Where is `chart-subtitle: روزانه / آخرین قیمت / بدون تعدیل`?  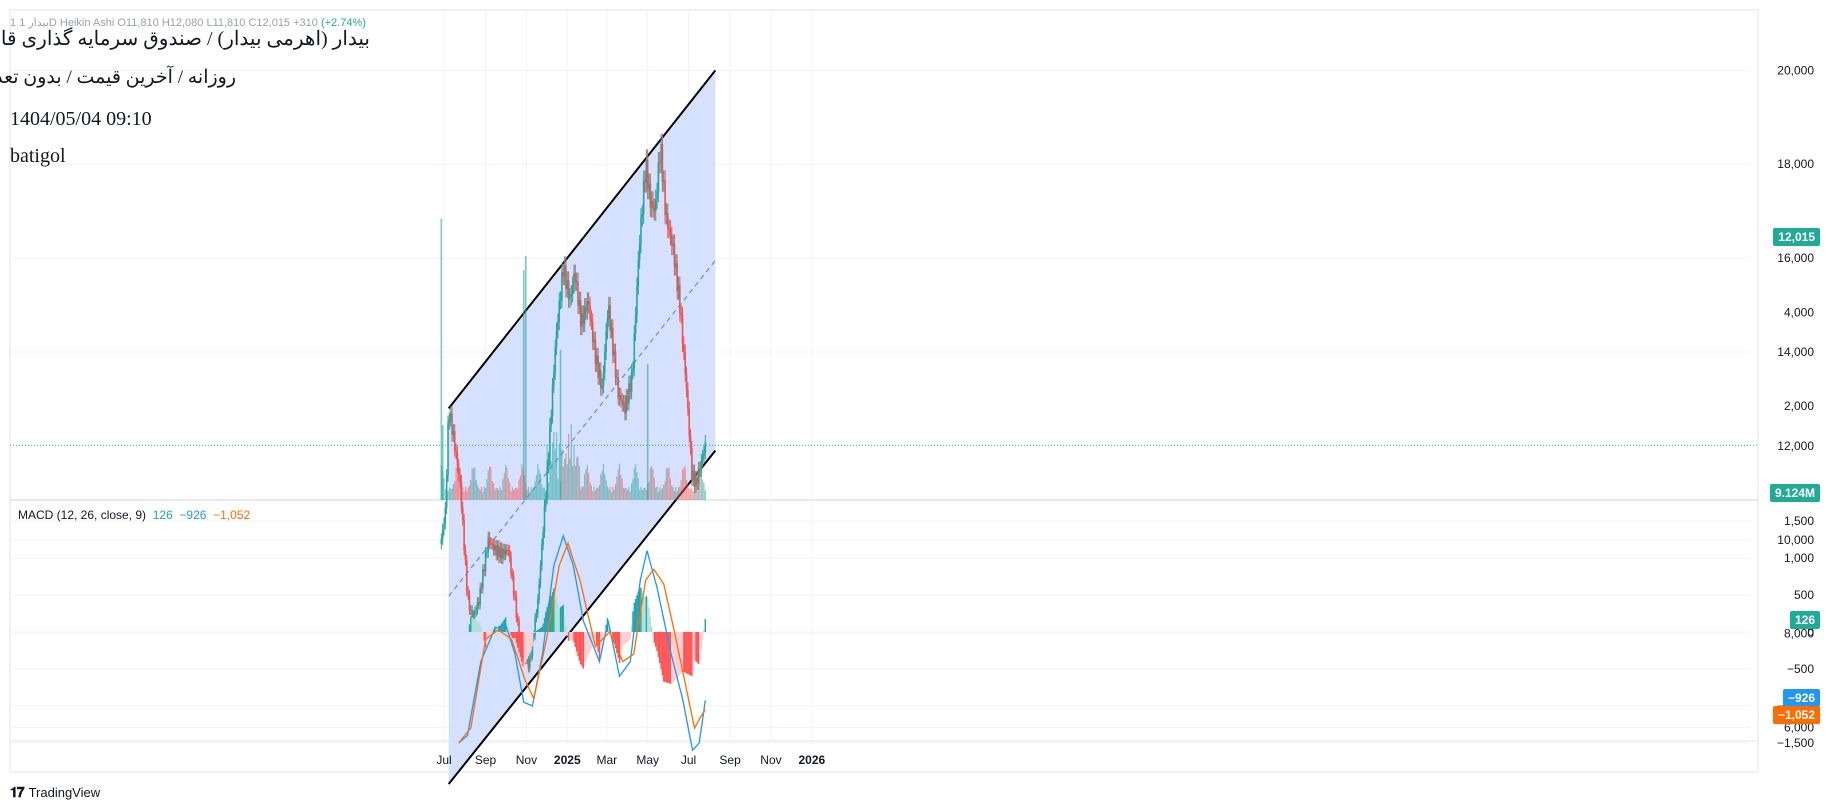
chart-subtitle: روزانه / آخرین قیمت / بدون تعدیل is located at coordinates (118, 77).